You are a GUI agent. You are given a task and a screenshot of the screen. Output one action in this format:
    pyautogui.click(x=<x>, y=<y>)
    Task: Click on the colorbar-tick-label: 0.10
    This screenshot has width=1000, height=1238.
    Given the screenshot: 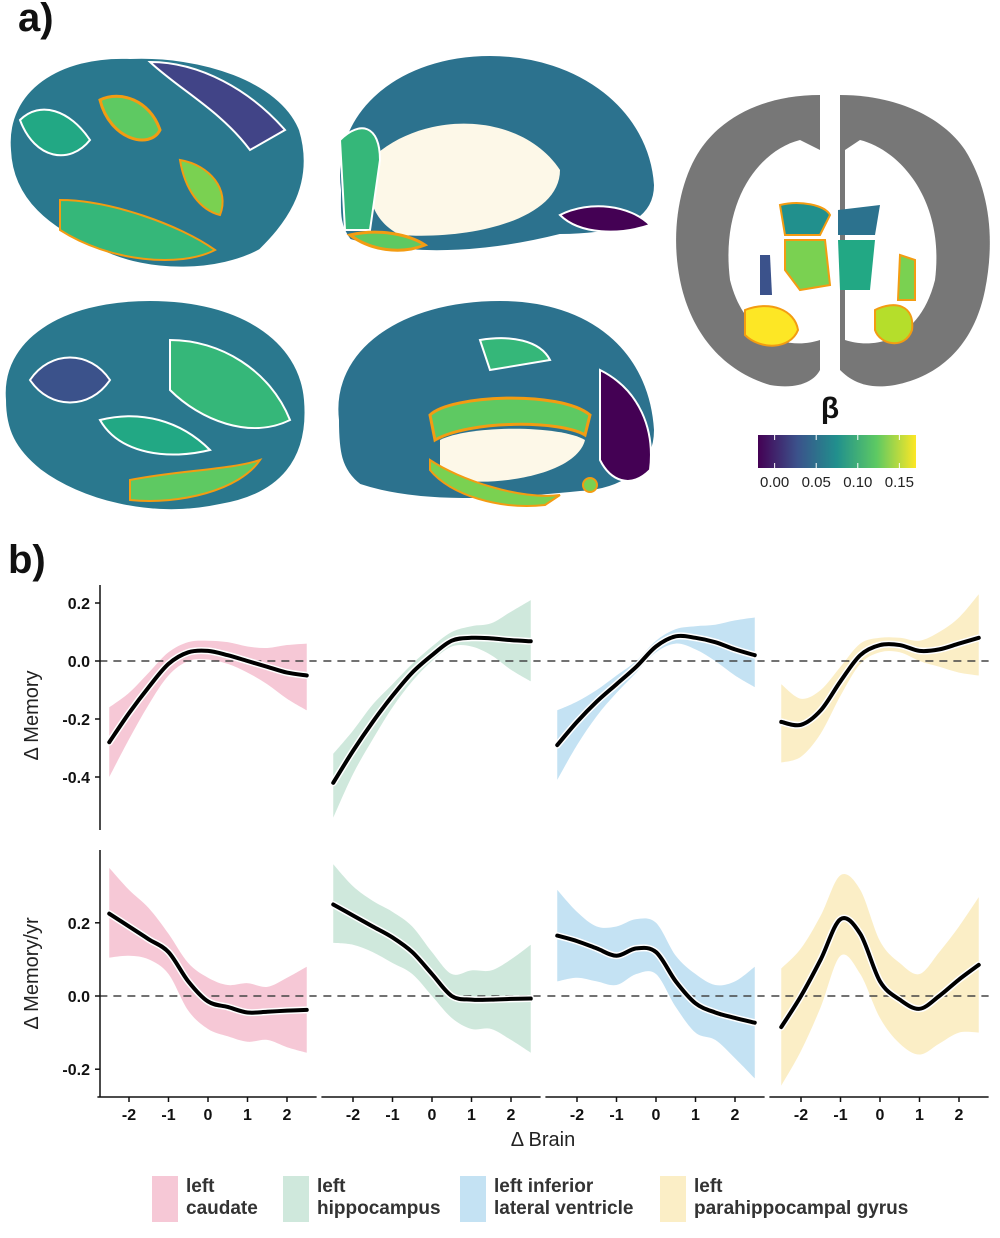 What is the action you would take?
    pyautogui.click(x=857, y=482)
    